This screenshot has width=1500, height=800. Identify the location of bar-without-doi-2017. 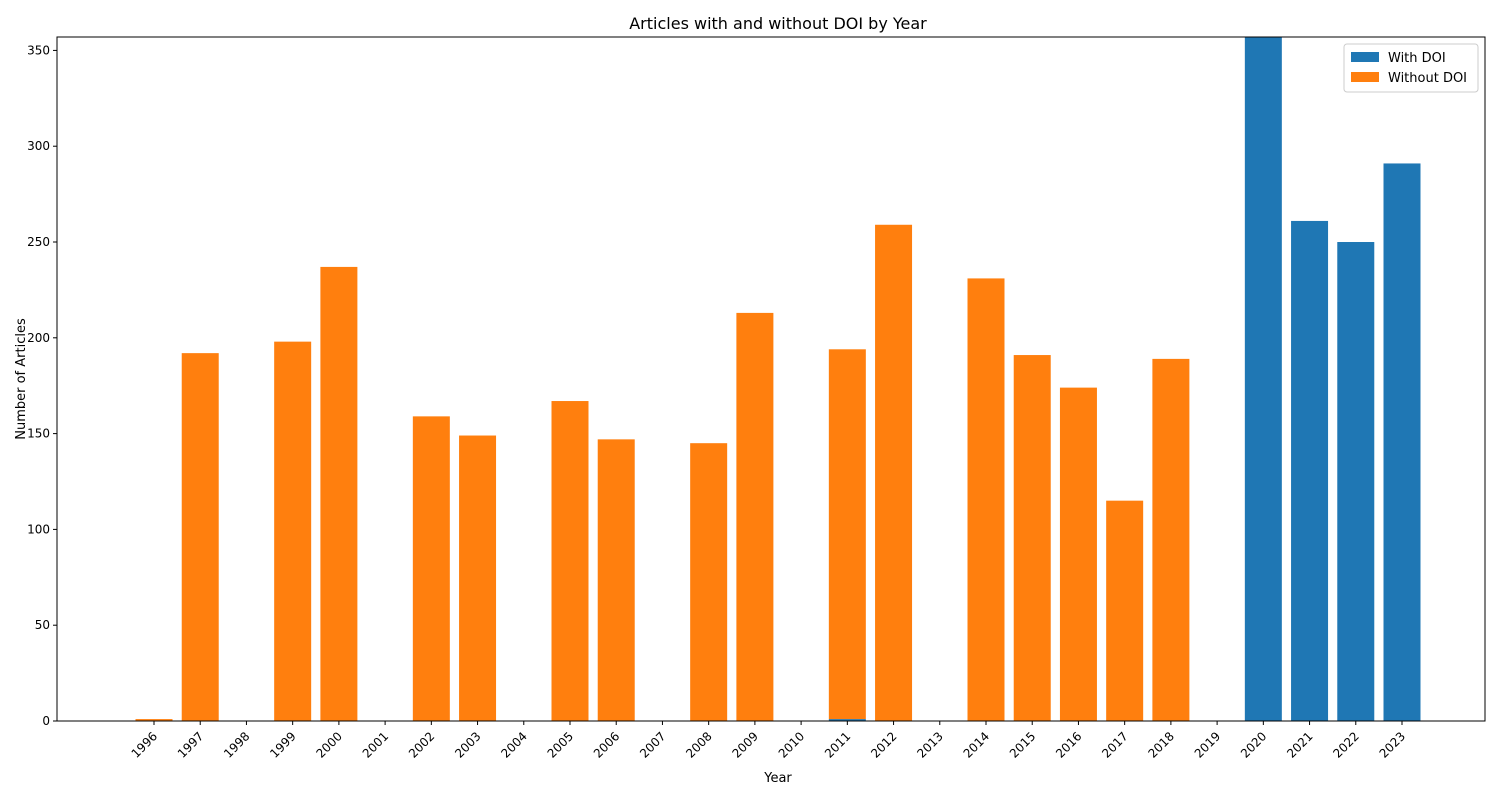
(1125, 610).